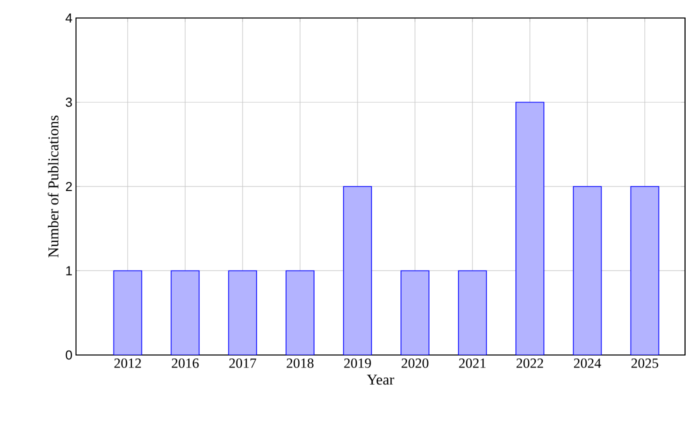 Image resolution: width=686 pixels, height=438 pixels. What do you see at coordinates (53, 187) in the screenshot?
I see `y-axis-title: Number of Publications` at bounding box center [53, 187].